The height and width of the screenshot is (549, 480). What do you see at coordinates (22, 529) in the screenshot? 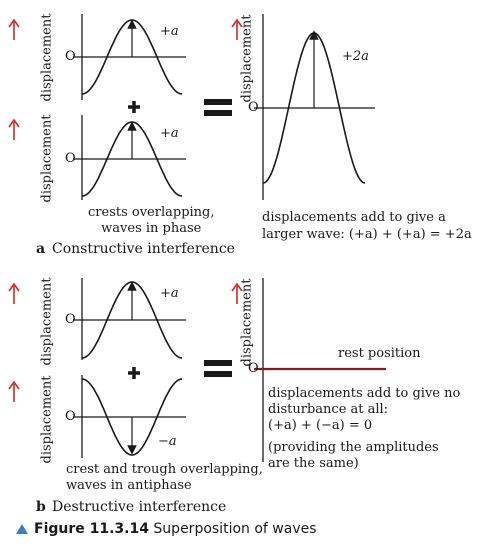
I see `caption-triangle-icon` at bounding box center [22, 529].